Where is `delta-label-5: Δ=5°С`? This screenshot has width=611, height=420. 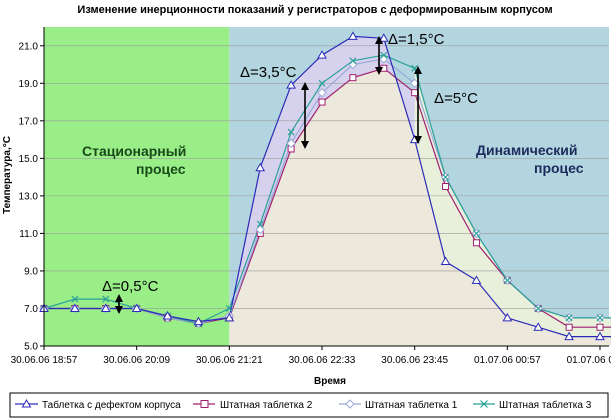
delta-label-5: Δ=5°С is located at coordinates (456, 98).